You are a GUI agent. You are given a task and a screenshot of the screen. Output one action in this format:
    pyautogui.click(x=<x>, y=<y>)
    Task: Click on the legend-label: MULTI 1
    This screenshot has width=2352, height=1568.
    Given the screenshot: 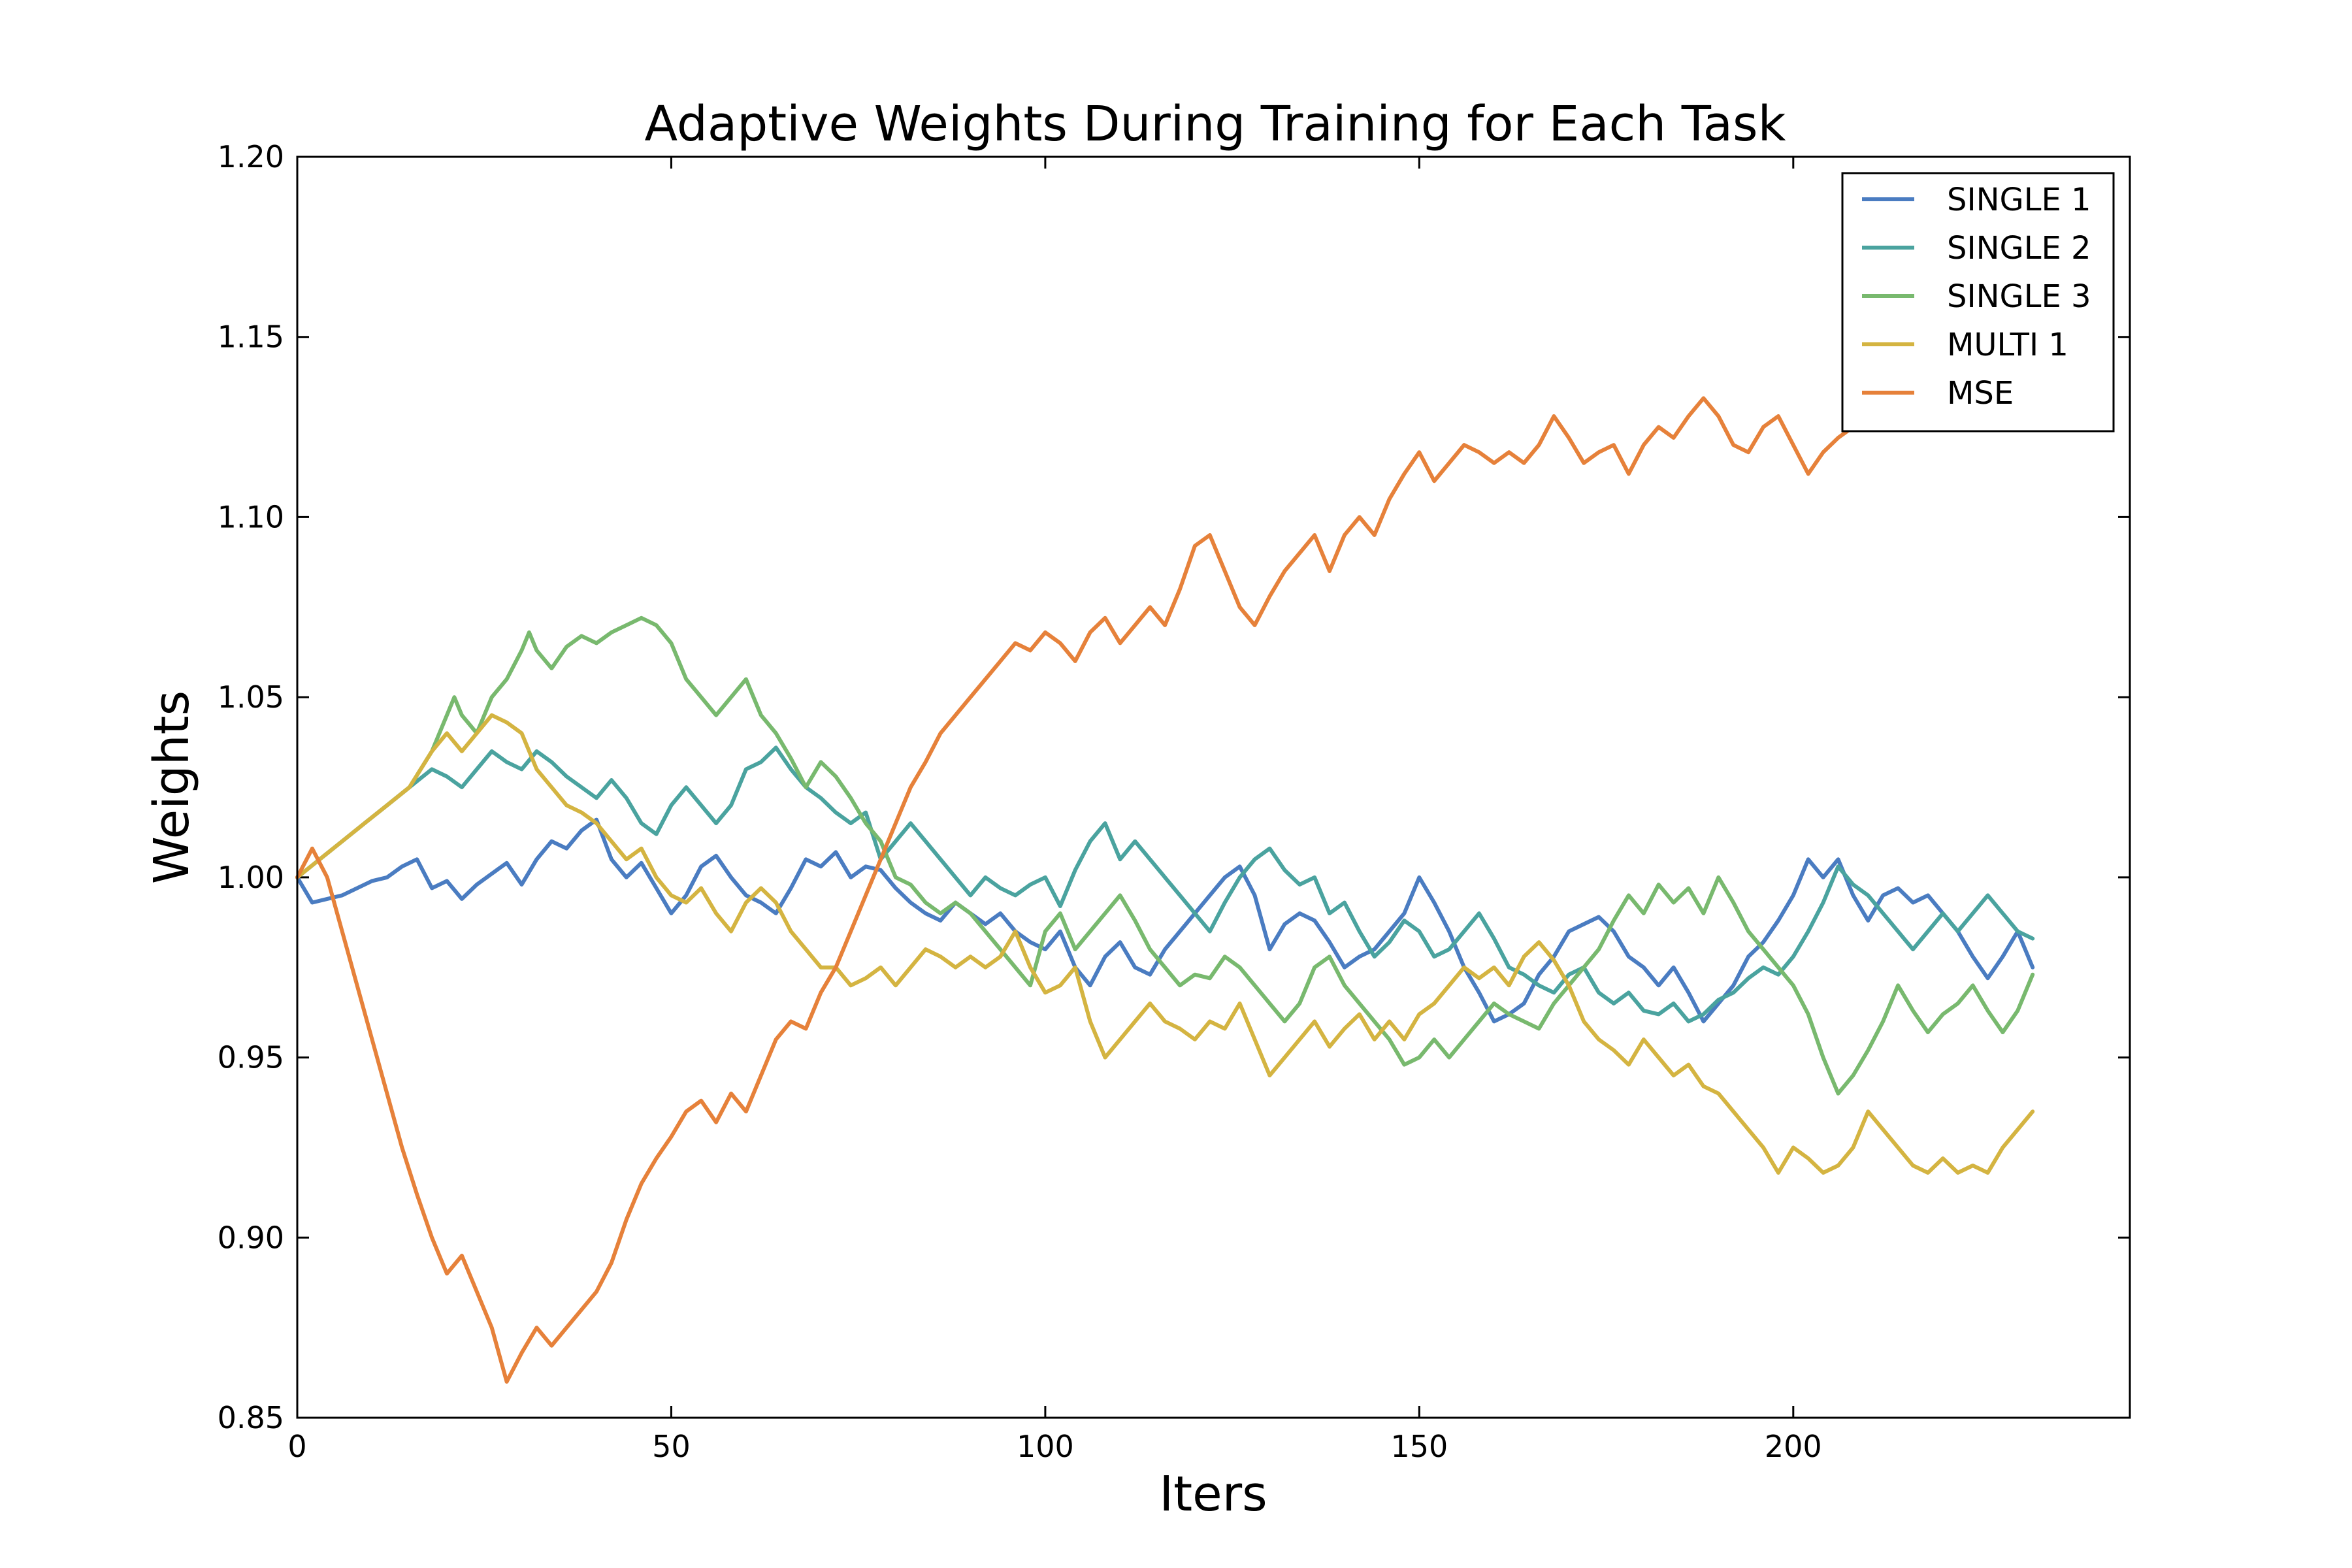 What is the action you would take?
    pyautogui.click(x=2007, y=345)
    